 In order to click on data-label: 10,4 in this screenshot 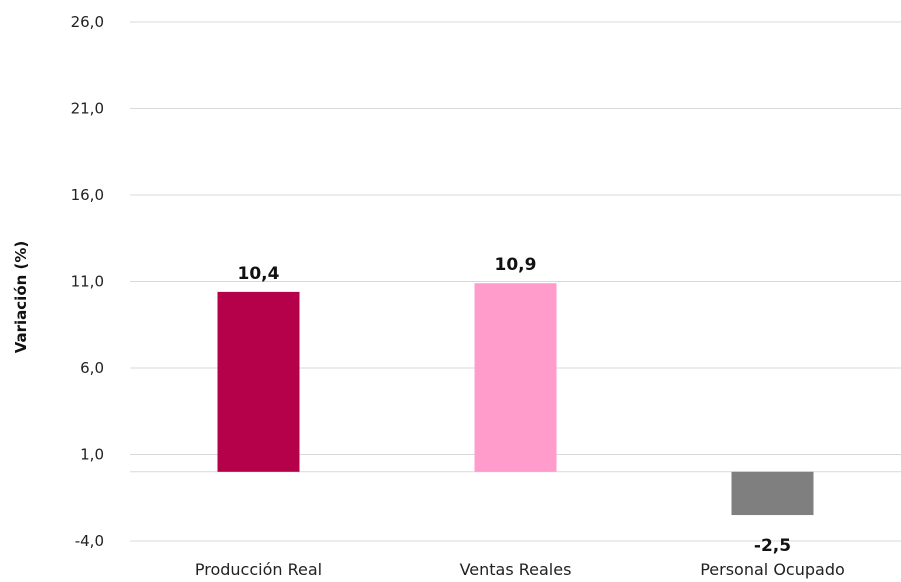, I will do `click(259, 274)`.